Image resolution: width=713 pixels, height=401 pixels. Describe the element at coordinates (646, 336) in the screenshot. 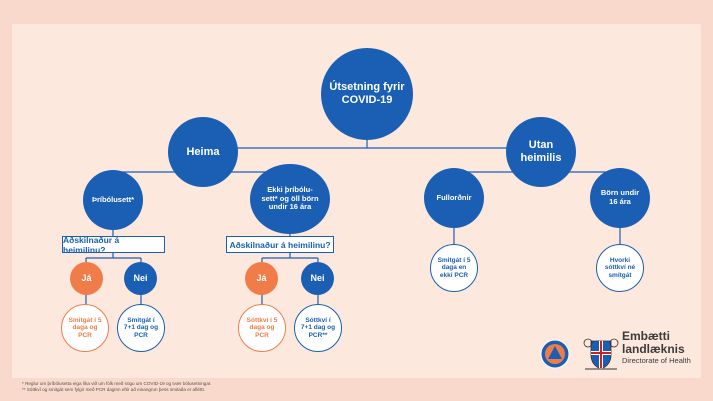

I see `logo-line-1: Embætti` at that location.